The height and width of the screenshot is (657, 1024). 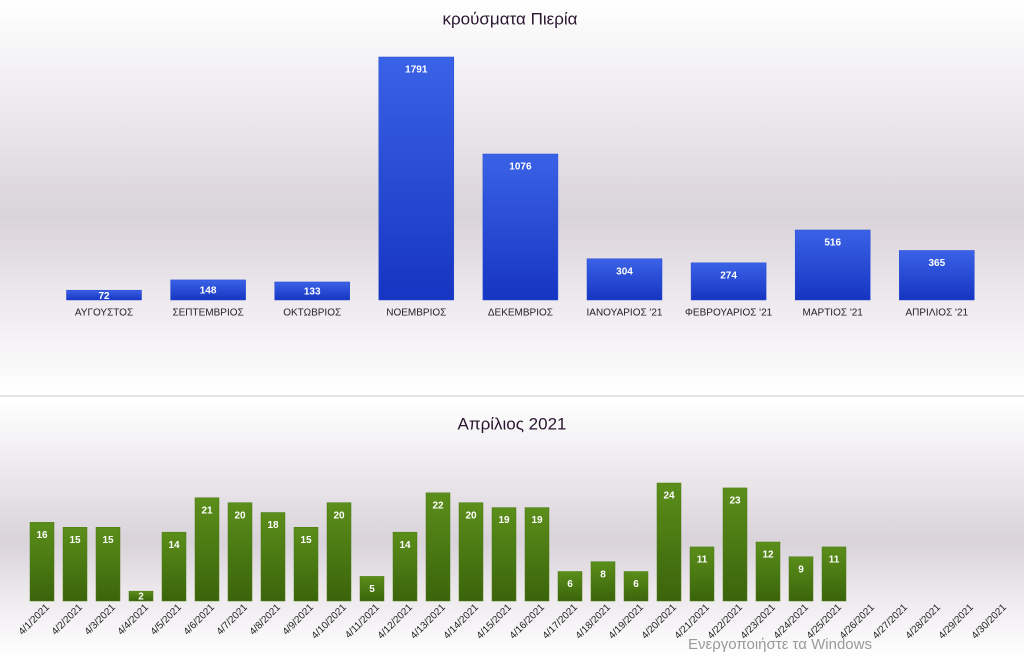 What do you see at coordinates (669, 496) in the screenshot?
I see `data-label: 24` at bounding box center [669, 496].